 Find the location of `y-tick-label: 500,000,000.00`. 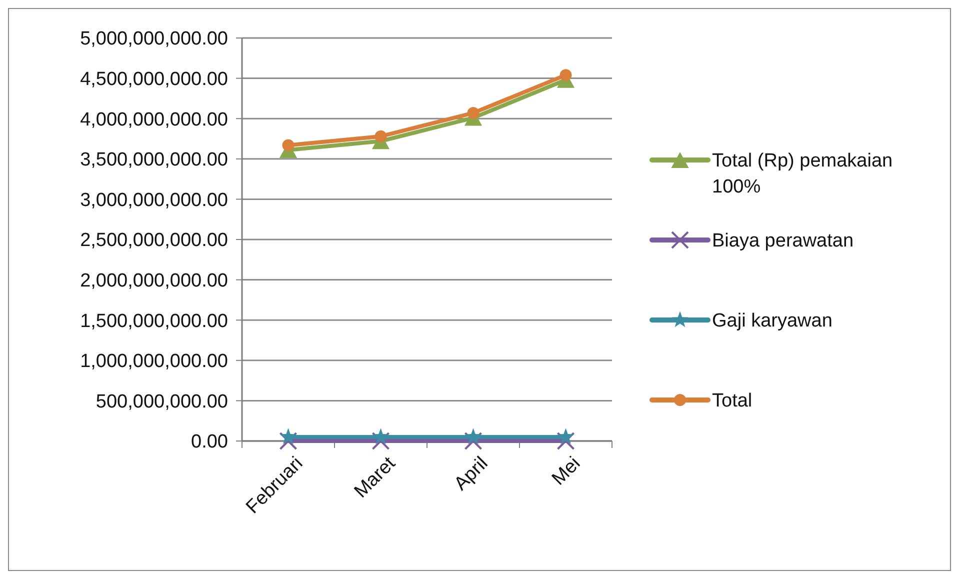

y-tick-label: 500,000,000.00 is located at coordinates (162, 401).